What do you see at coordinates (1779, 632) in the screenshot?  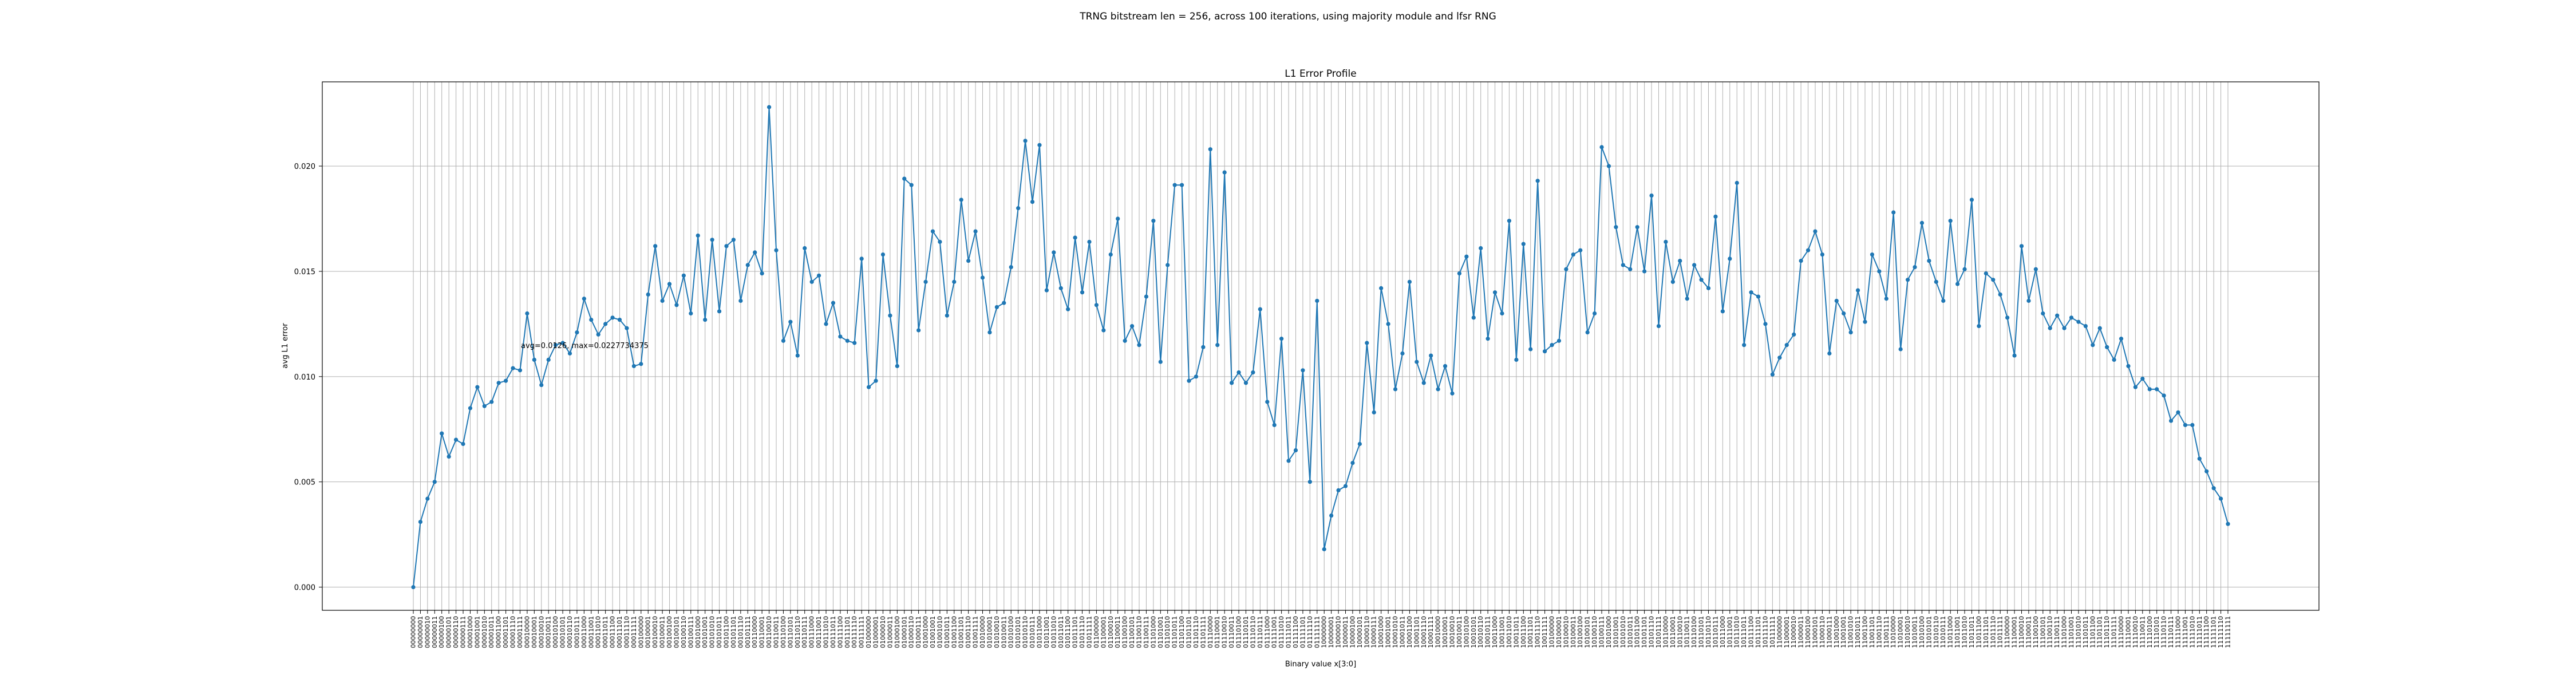 I see `x-tick-label: 11000000` at bounding box center [1779, 632].